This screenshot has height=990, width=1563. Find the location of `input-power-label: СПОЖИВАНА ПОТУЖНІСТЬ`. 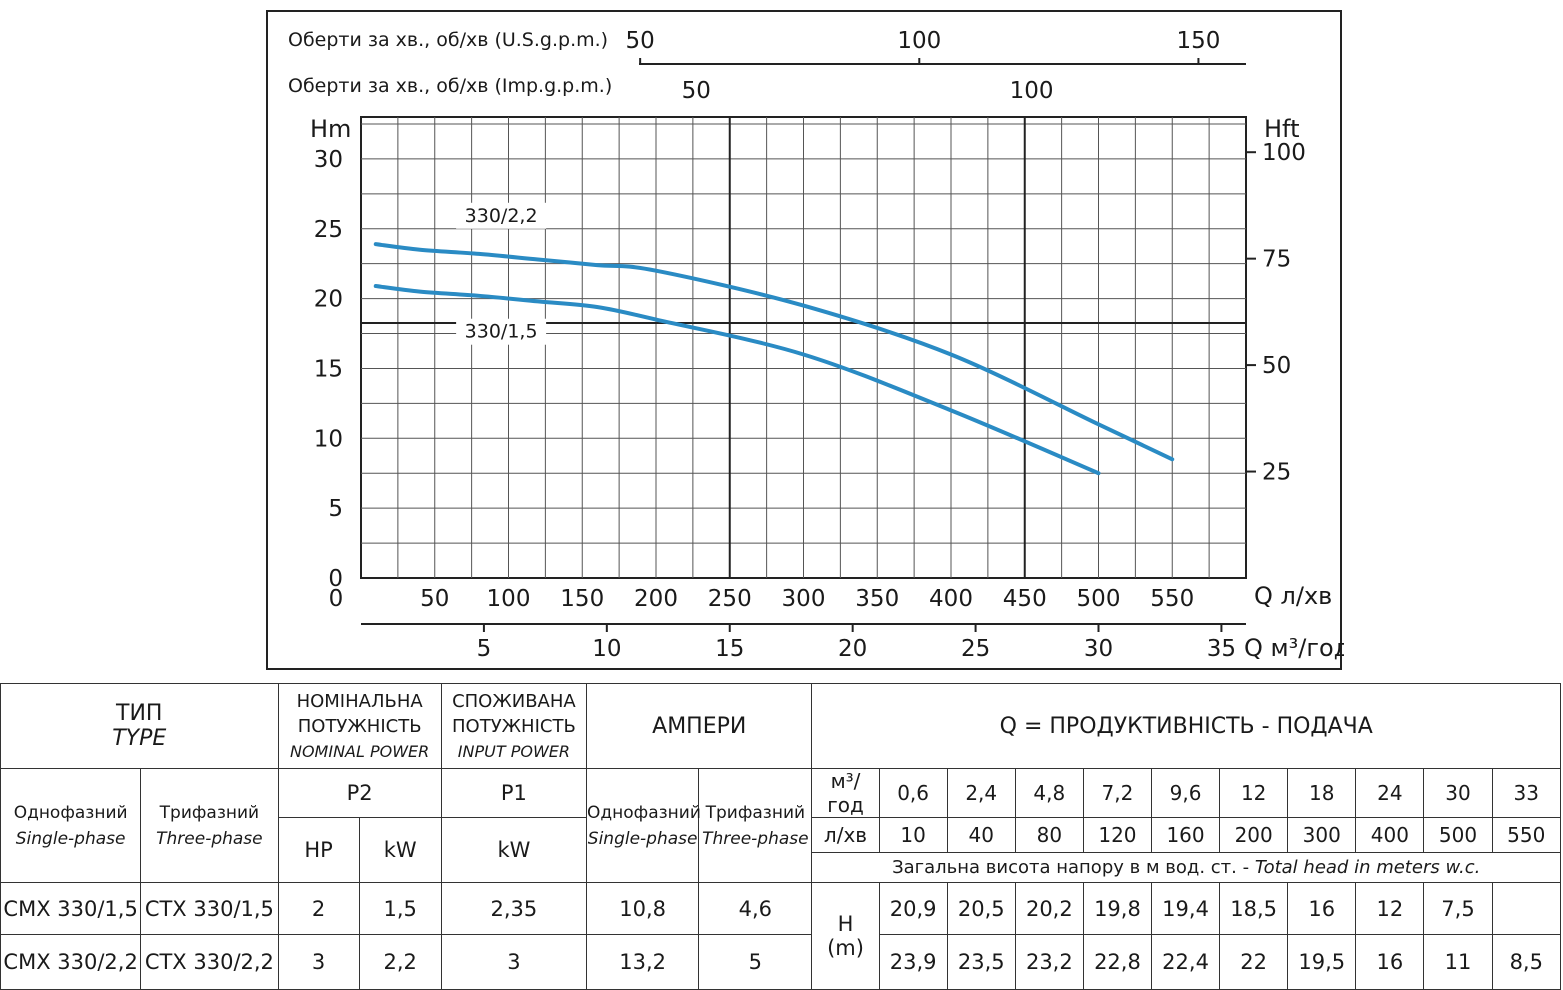

input-power-label: СПОЖИВАНА ПОТУЖНІСТЬ is located at coordinates (514, 713).